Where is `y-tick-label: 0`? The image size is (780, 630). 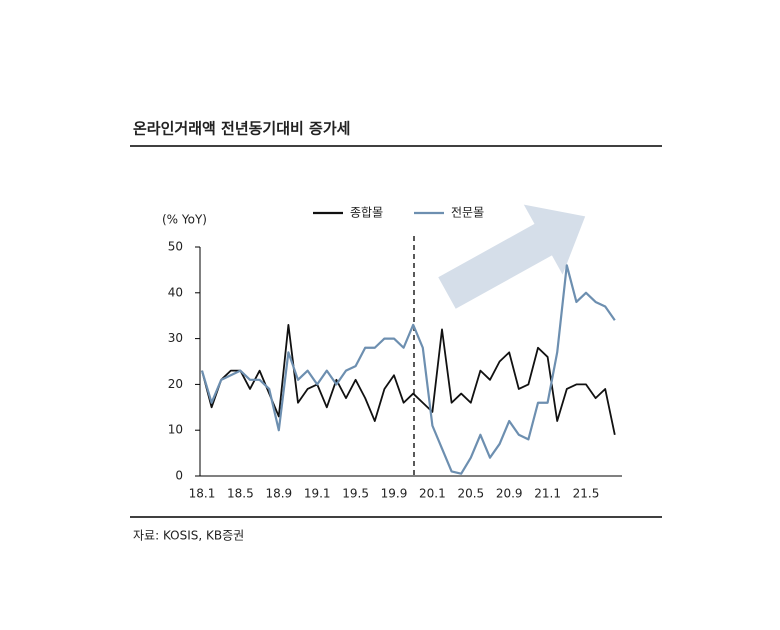 y-tick-label: 0 is located at coordinates (179, 476).